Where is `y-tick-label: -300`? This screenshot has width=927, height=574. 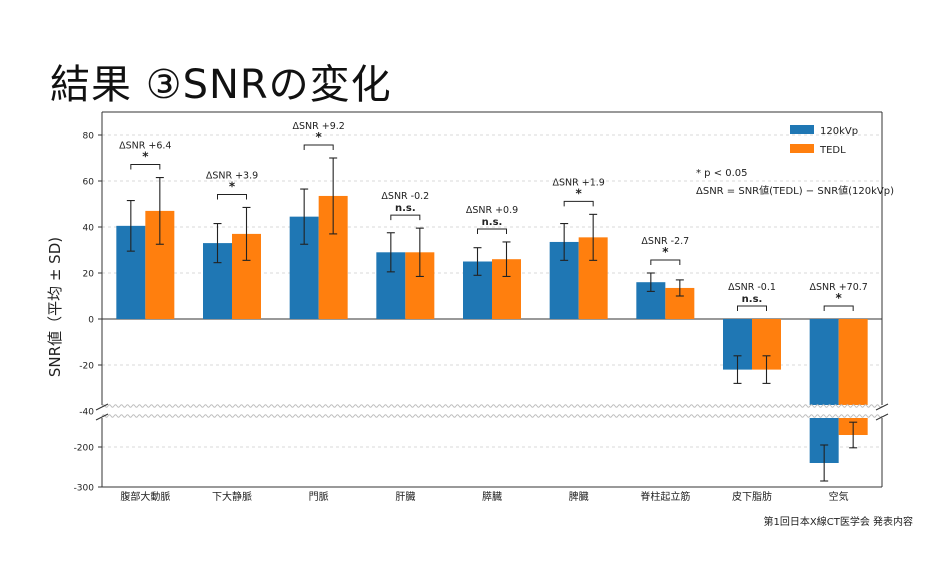
y-tick-label: -300 is located at coordinates (84, 489).